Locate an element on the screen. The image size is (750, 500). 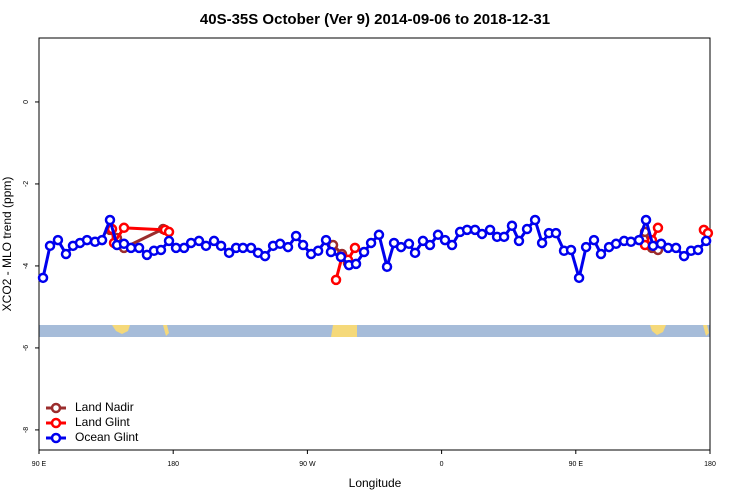
legend-label: Land Glint is located at coordinates (102, 422).